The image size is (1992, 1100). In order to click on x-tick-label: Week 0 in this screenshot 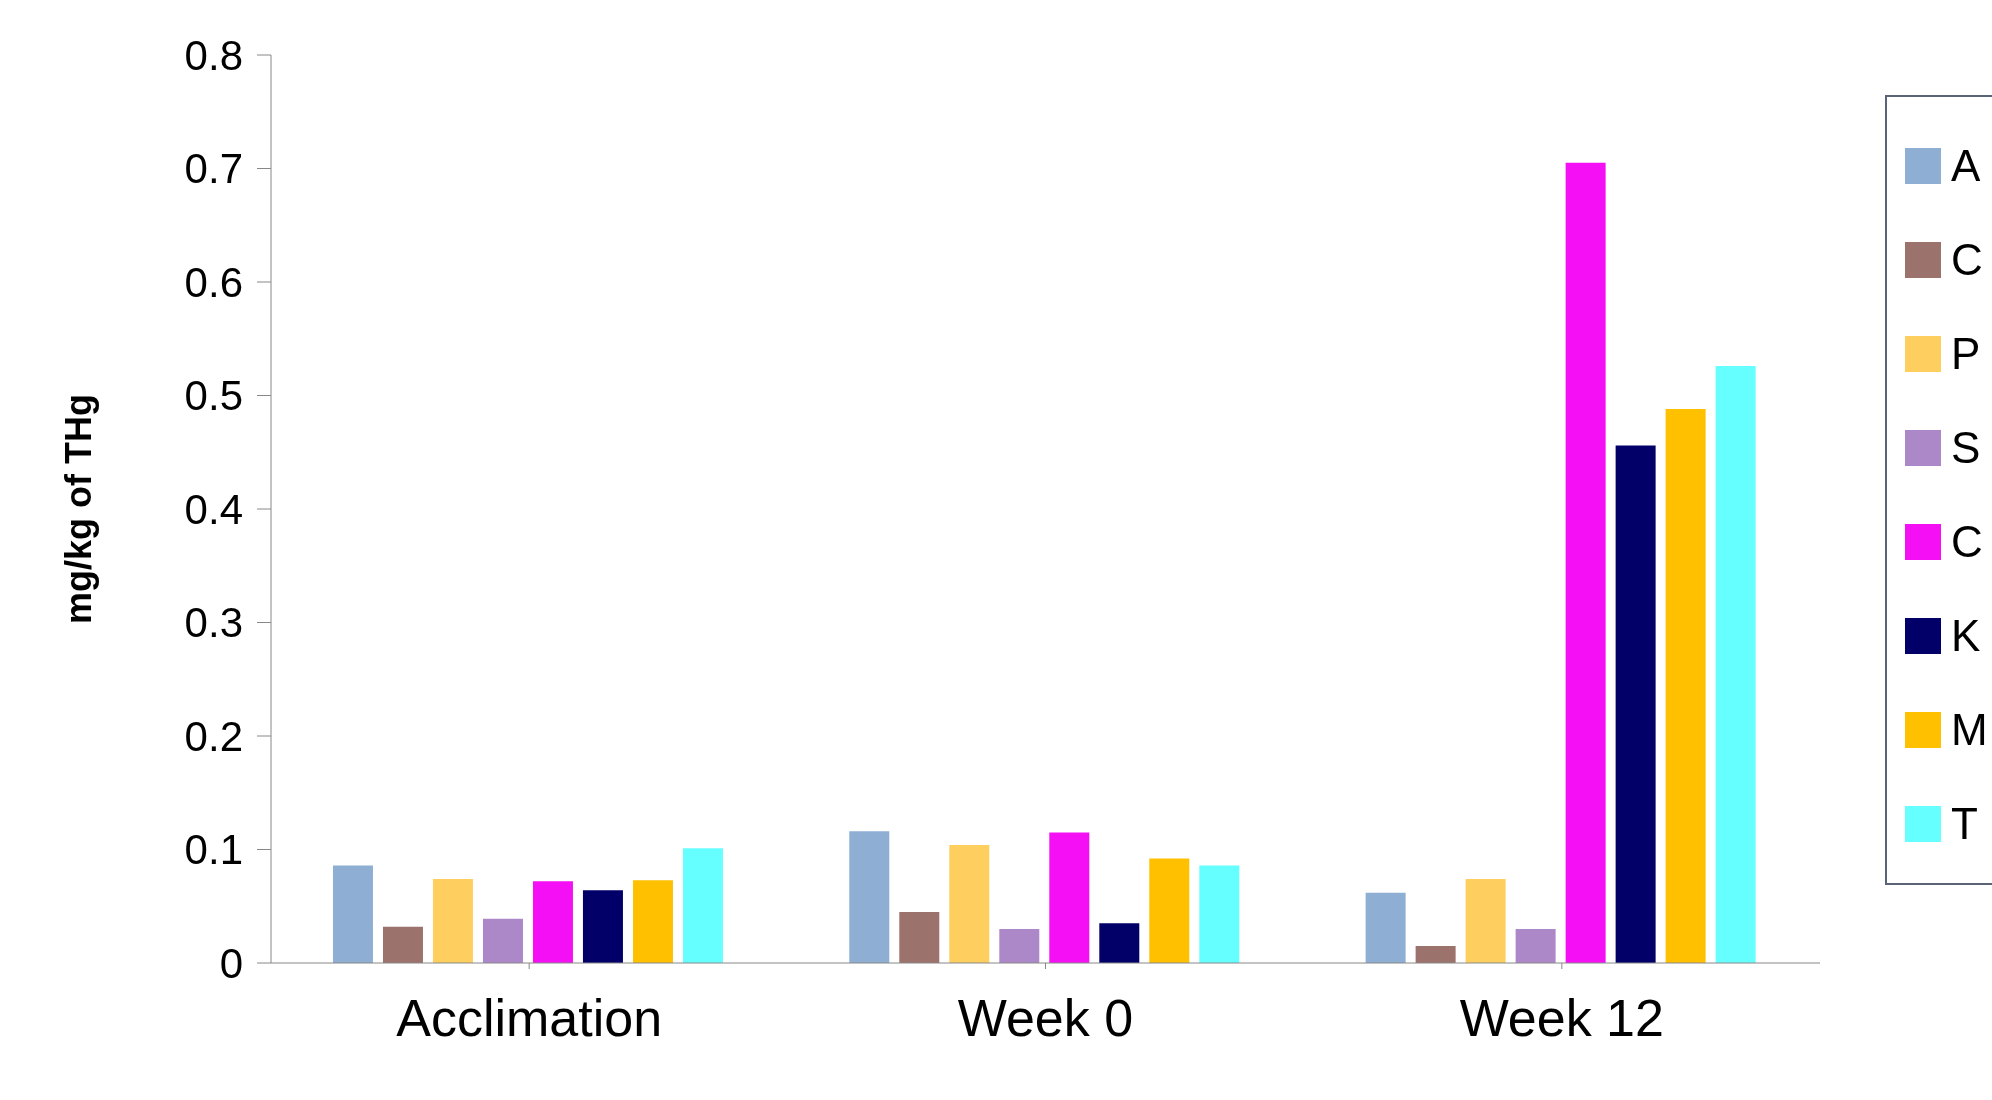, I will do `click(1045, 1017)`.